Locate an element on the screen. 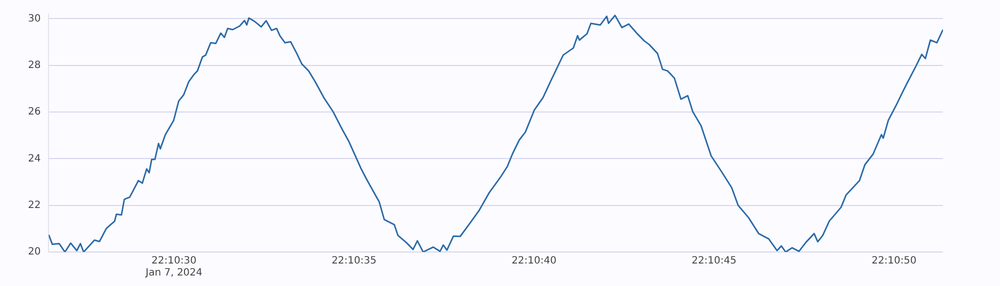  x-tick-label: 22:10:35 is located at coordinates (354, 261).